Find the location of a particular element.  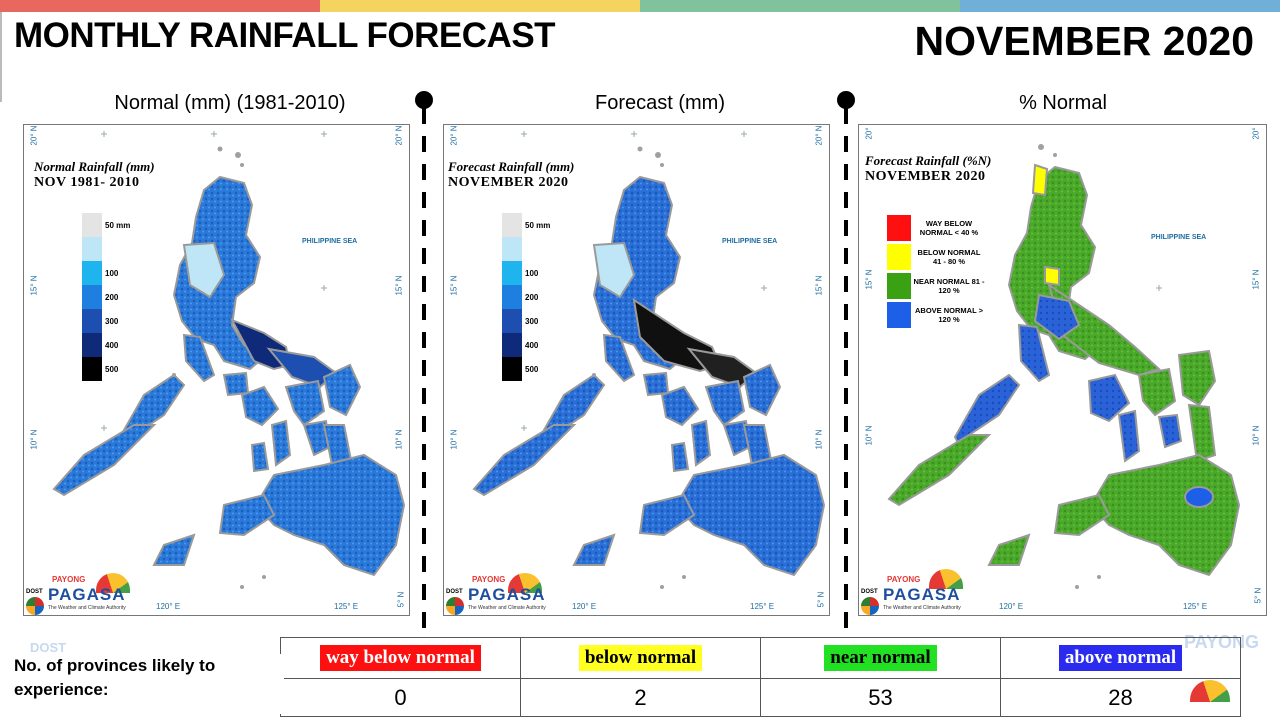

provinces-label: No. of provinces likely to experience: is located at coordinates (149, 684).